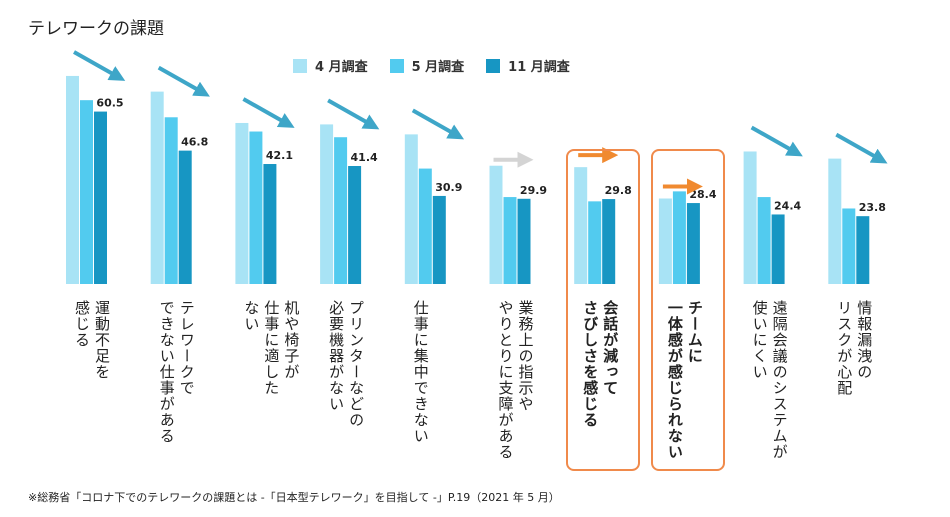 The width and height of the screenshot is (950, 517). I want to click on legend-item-may: 5 月調査, so click(427, 65).